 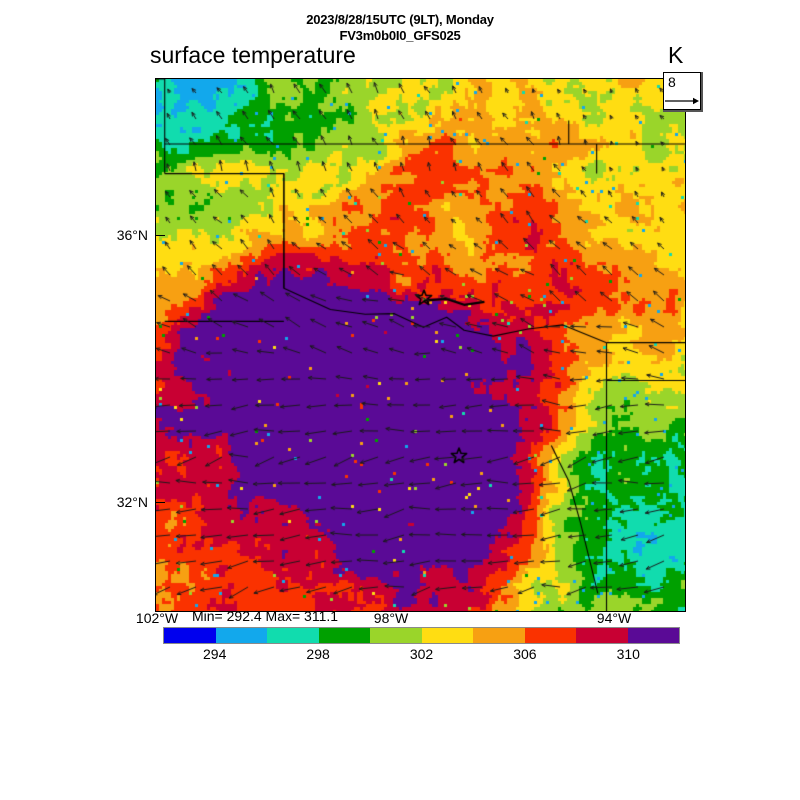 I want to click on units-label: K, so click(x=676, y=55).